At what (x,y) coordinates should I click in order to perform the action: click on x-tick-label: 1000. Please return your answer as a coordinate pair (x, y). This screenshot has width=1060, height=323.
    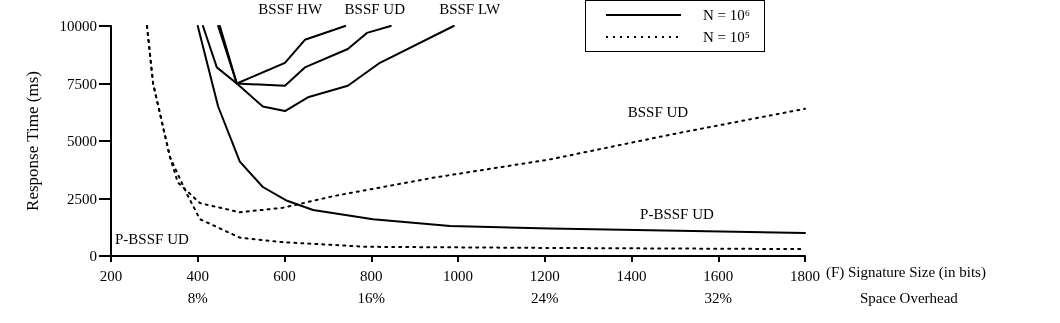
    Looking at the image, I should click on (458, 275).